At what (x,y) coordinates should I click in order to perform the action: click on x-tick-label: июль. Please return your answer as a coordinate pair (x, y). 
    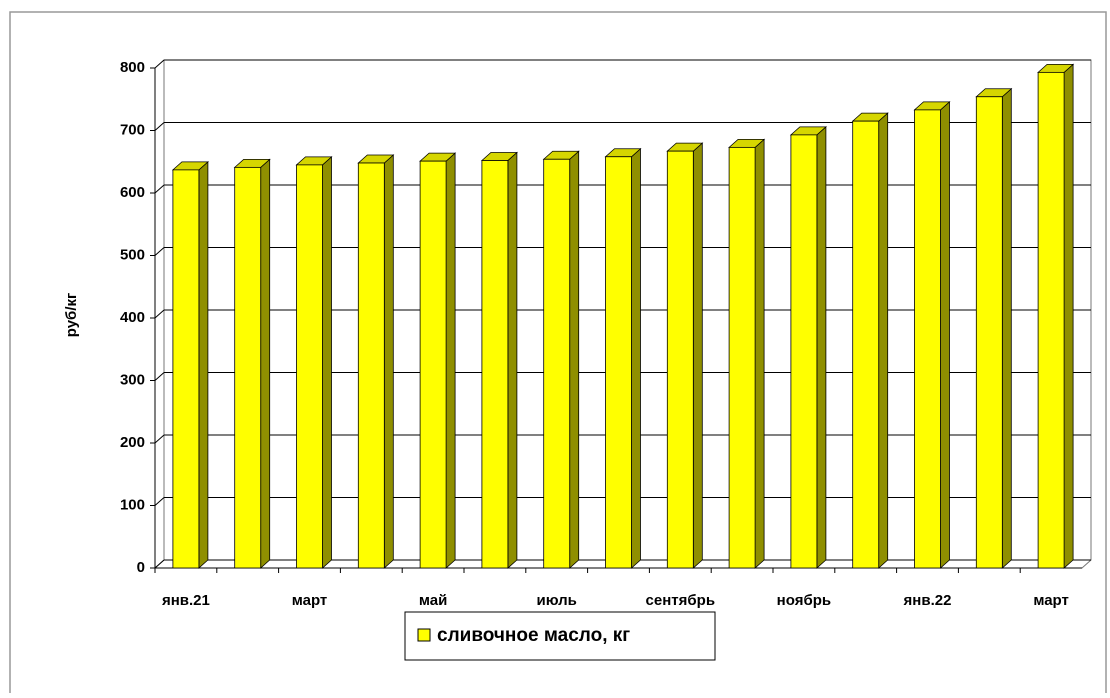
    Looking at the image, I should click on (556, 600).